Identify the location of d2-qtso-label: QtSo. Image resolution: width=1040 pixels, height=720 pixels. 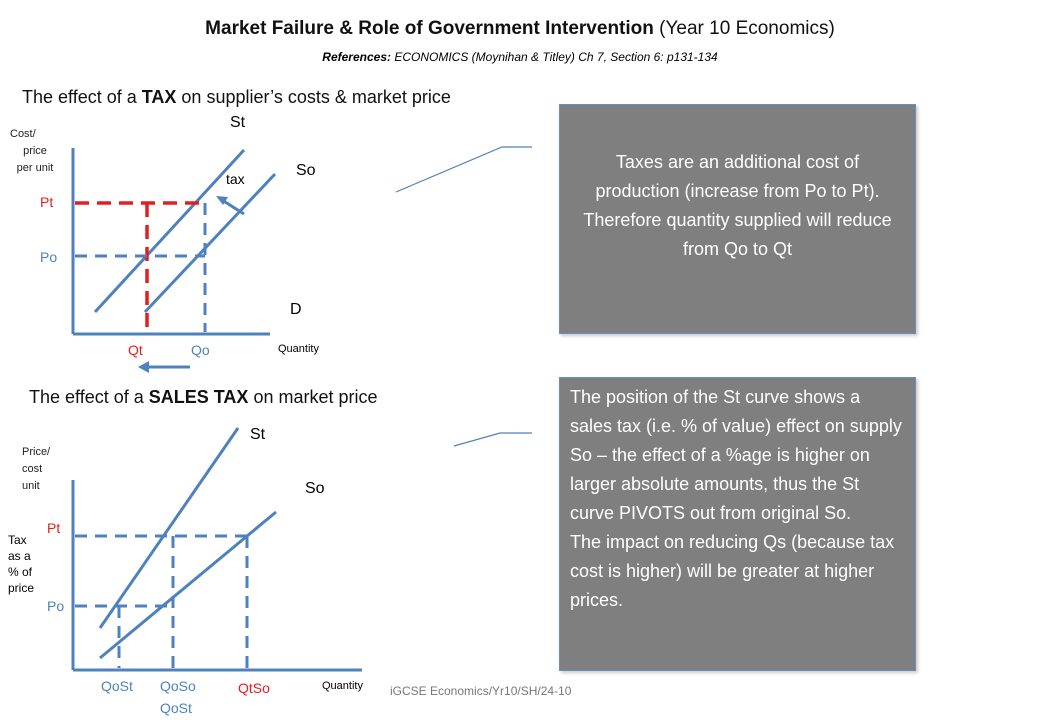
(254, 688).